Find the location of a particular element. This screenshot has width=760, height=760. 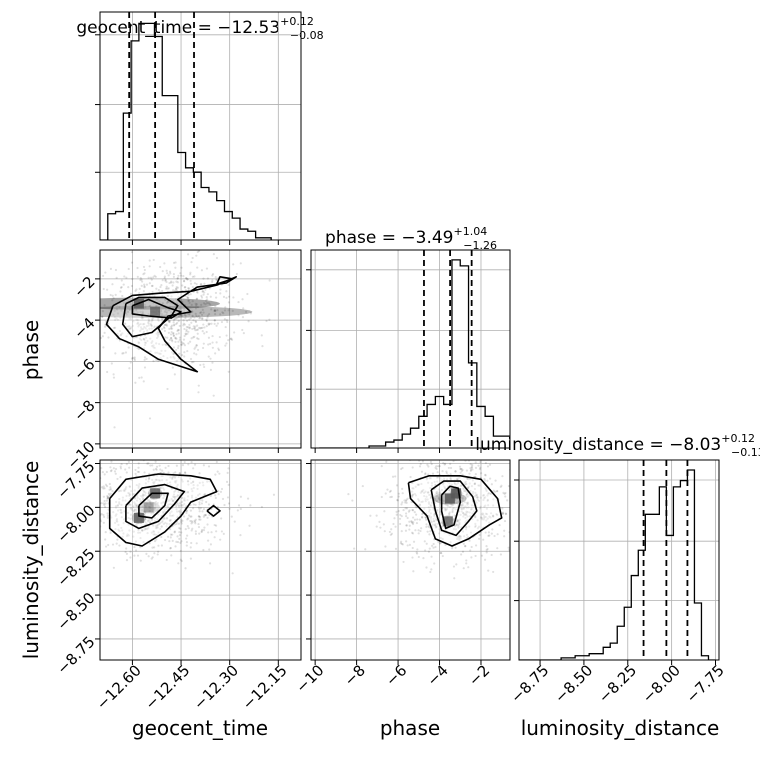

x-tick-label: −10 is located at coordinates (309, 678).